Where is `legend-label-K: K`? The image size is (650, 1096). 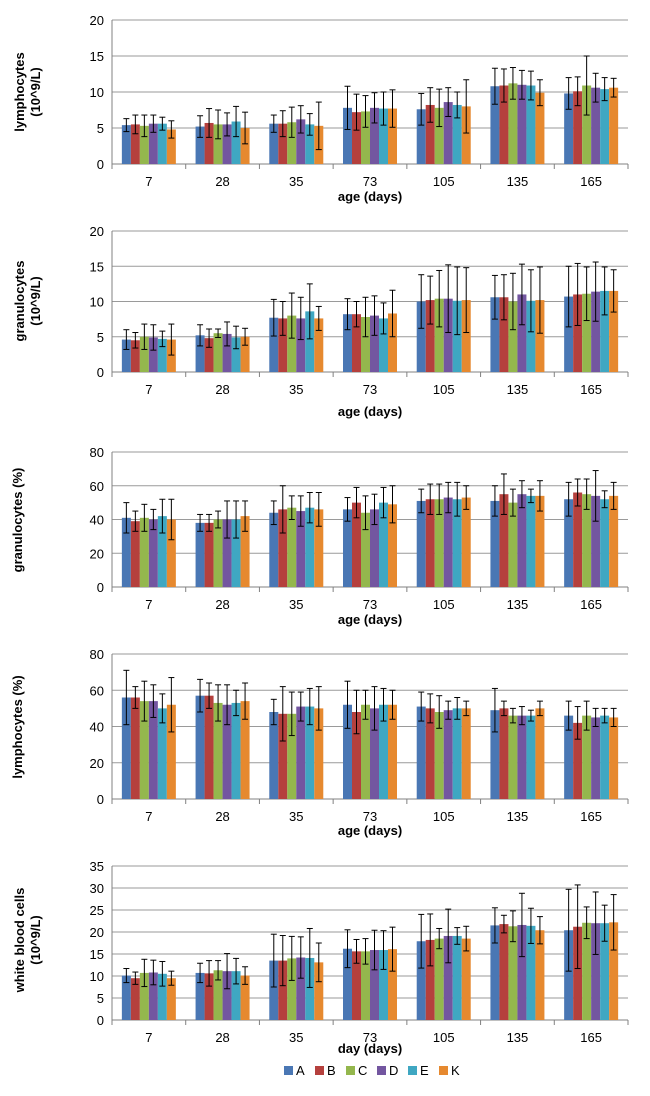
legend-label-K: K is located at coordinates (455, 1070).